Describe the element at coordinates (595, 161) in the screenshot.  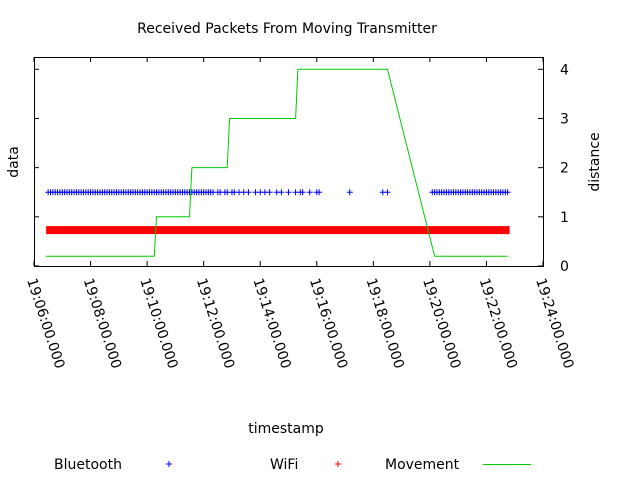
I see `y2-axis-label: distance` at that location.